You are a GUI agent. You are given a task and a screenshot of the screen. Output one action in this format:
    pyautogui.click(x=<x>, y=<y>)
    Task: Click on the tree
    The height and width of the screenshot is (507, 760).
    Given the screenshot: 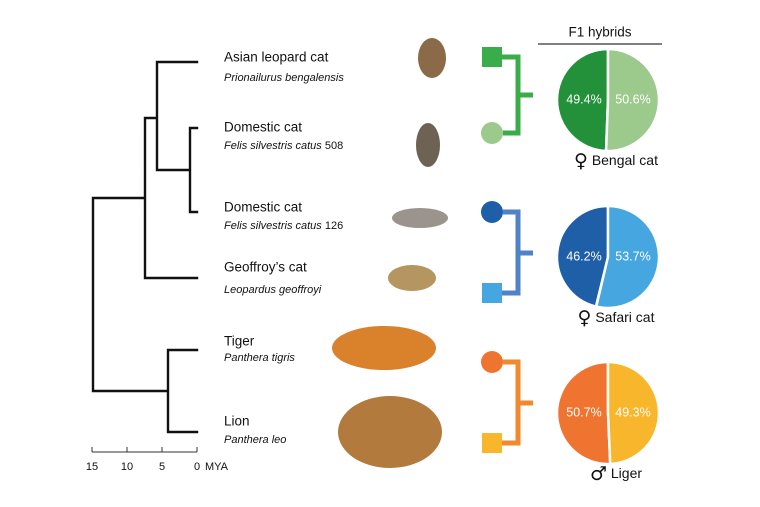 What is the action you would take?
    pyautogui.click(x=145, y=247)
    